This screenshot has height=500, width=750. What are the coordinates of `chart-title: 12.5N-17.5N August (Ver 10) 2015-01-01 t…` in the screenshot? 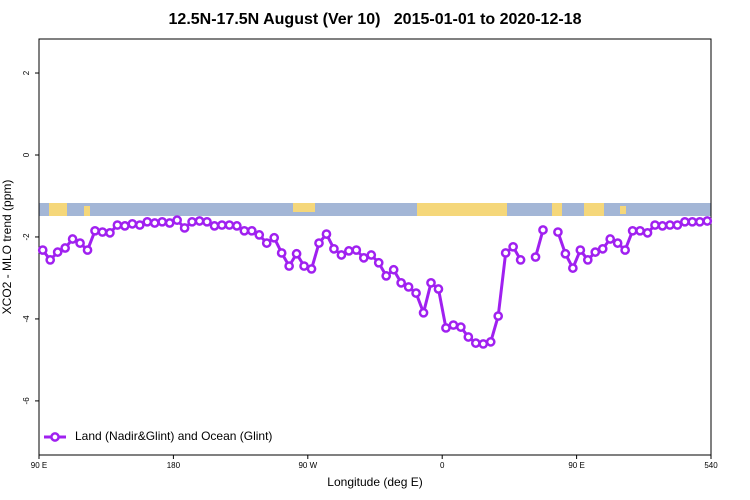 It's located at (375, 19).